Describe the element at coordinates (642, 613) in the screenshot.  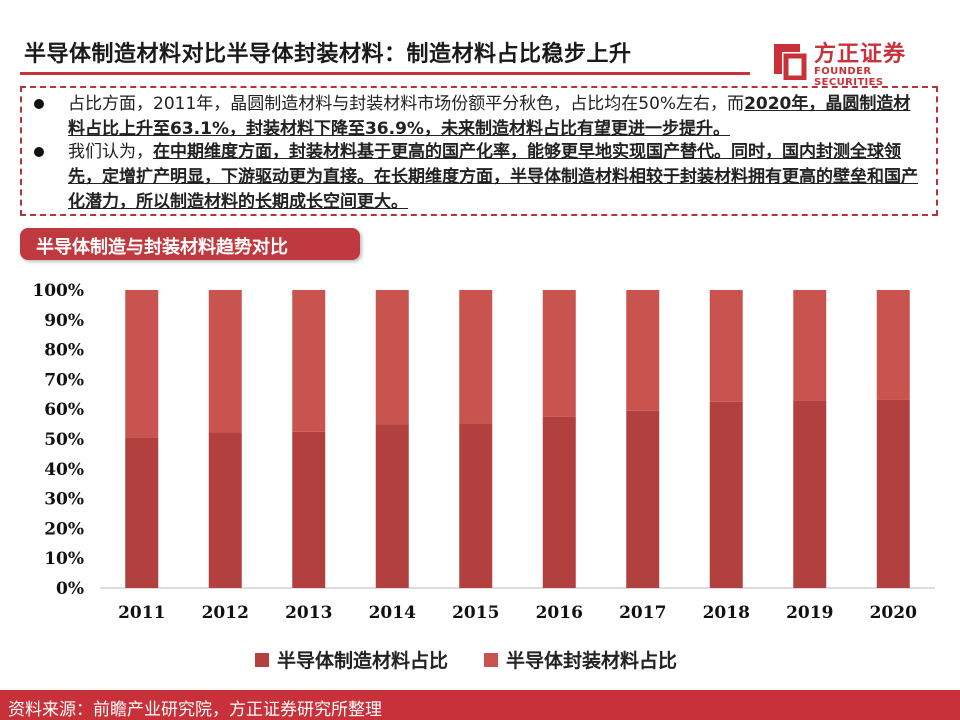
I see `x-tick-label: 2017` at that location.